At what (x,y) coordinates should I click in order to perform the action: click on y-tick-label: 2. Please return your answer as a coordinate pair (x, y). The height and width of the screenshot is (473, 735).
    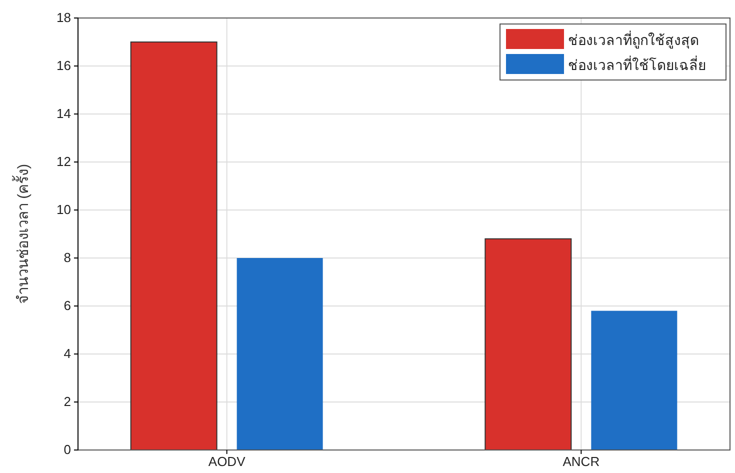
    Looking at the image, I should click on (67, 402).